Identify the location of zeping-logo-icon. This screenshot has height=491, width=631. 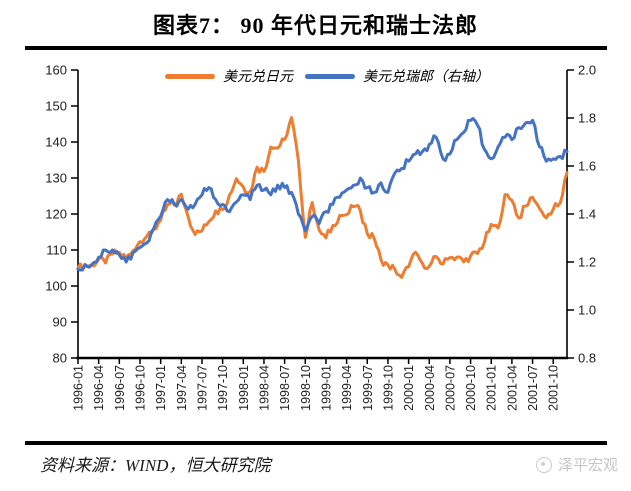
(543, 464).